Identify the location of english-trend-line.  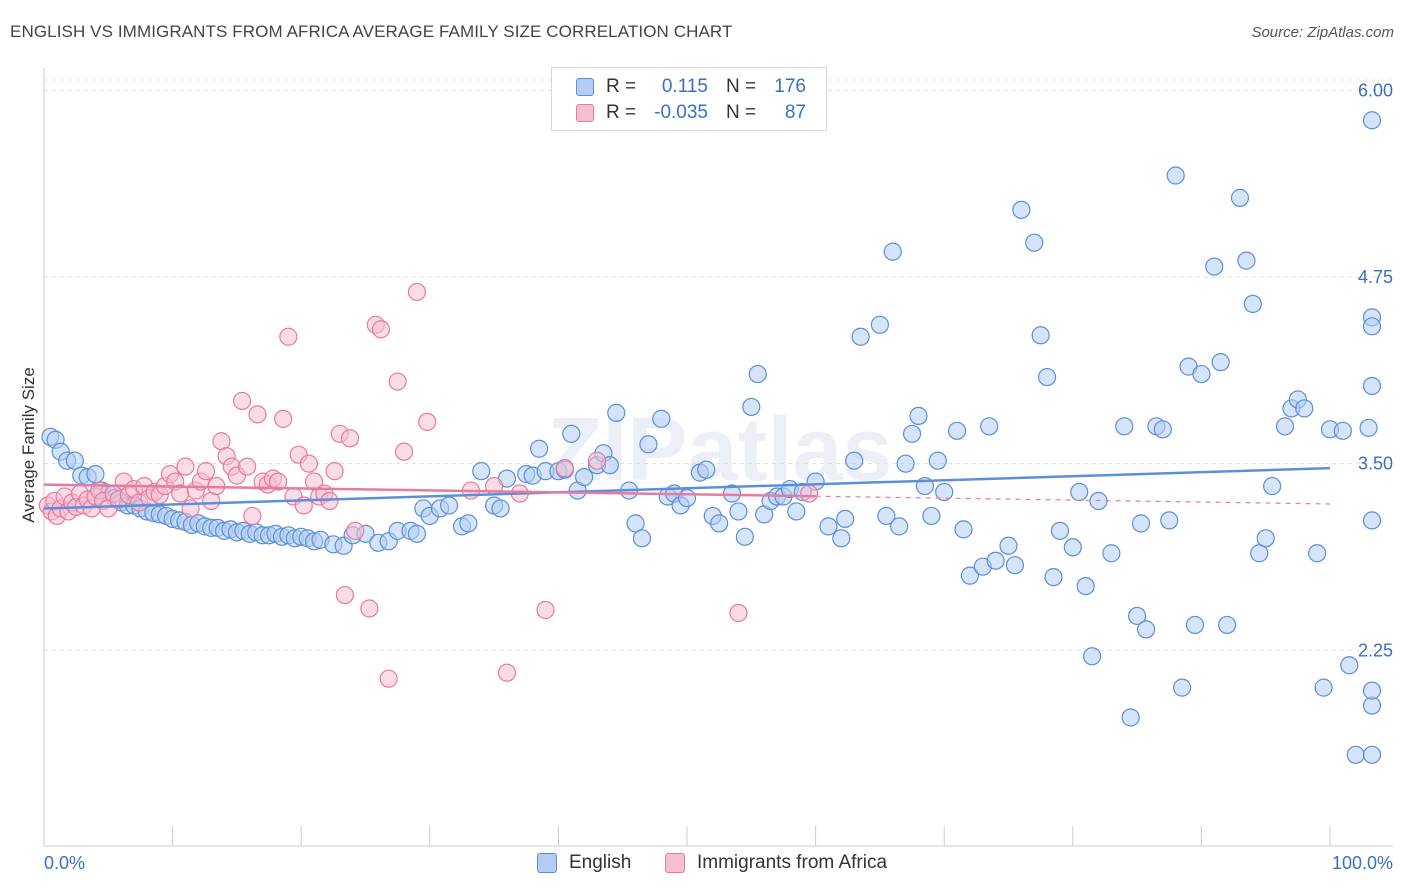
(687, 488).